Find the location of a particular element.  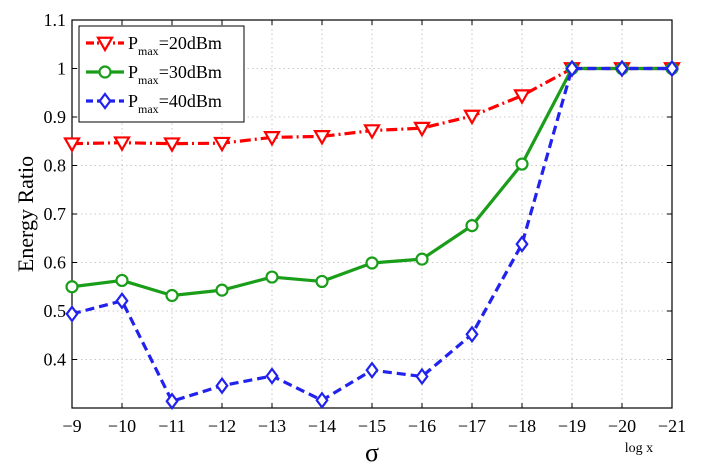

x-tick-label: −13 is located at coordinates (272, 426).